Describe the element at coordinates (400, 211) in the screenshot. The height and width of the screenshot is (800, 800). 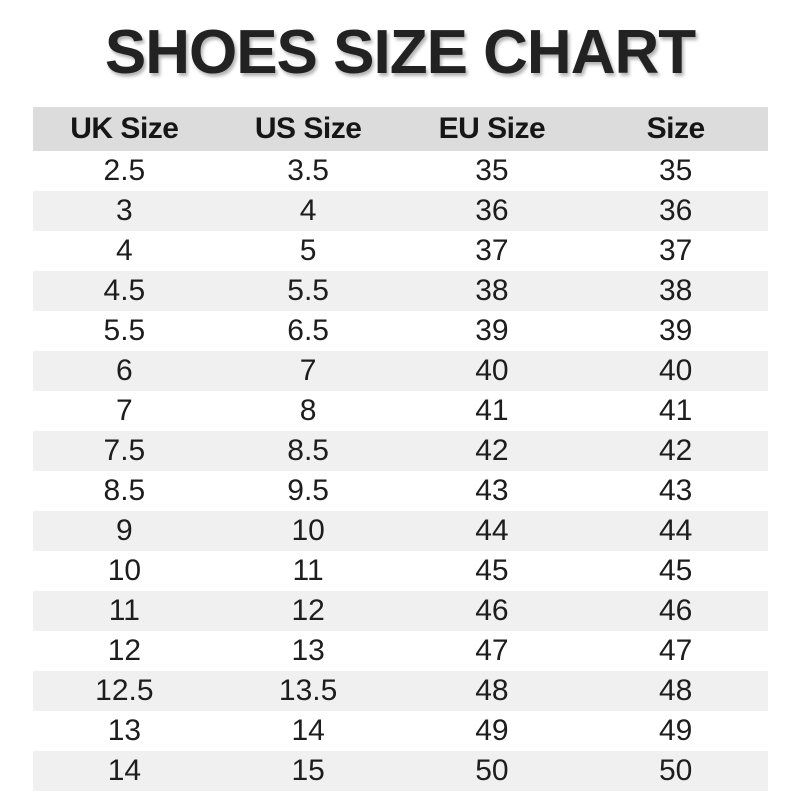
I see `table-row: 3 4 36 36` at that location.